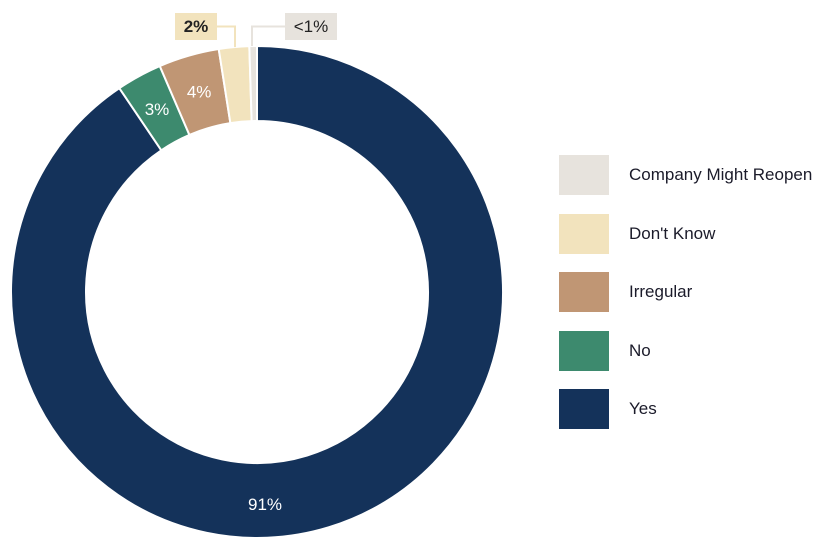  I want to click on legend-item-company-might-reopen: Company Might Reopen, so click(685, 175).